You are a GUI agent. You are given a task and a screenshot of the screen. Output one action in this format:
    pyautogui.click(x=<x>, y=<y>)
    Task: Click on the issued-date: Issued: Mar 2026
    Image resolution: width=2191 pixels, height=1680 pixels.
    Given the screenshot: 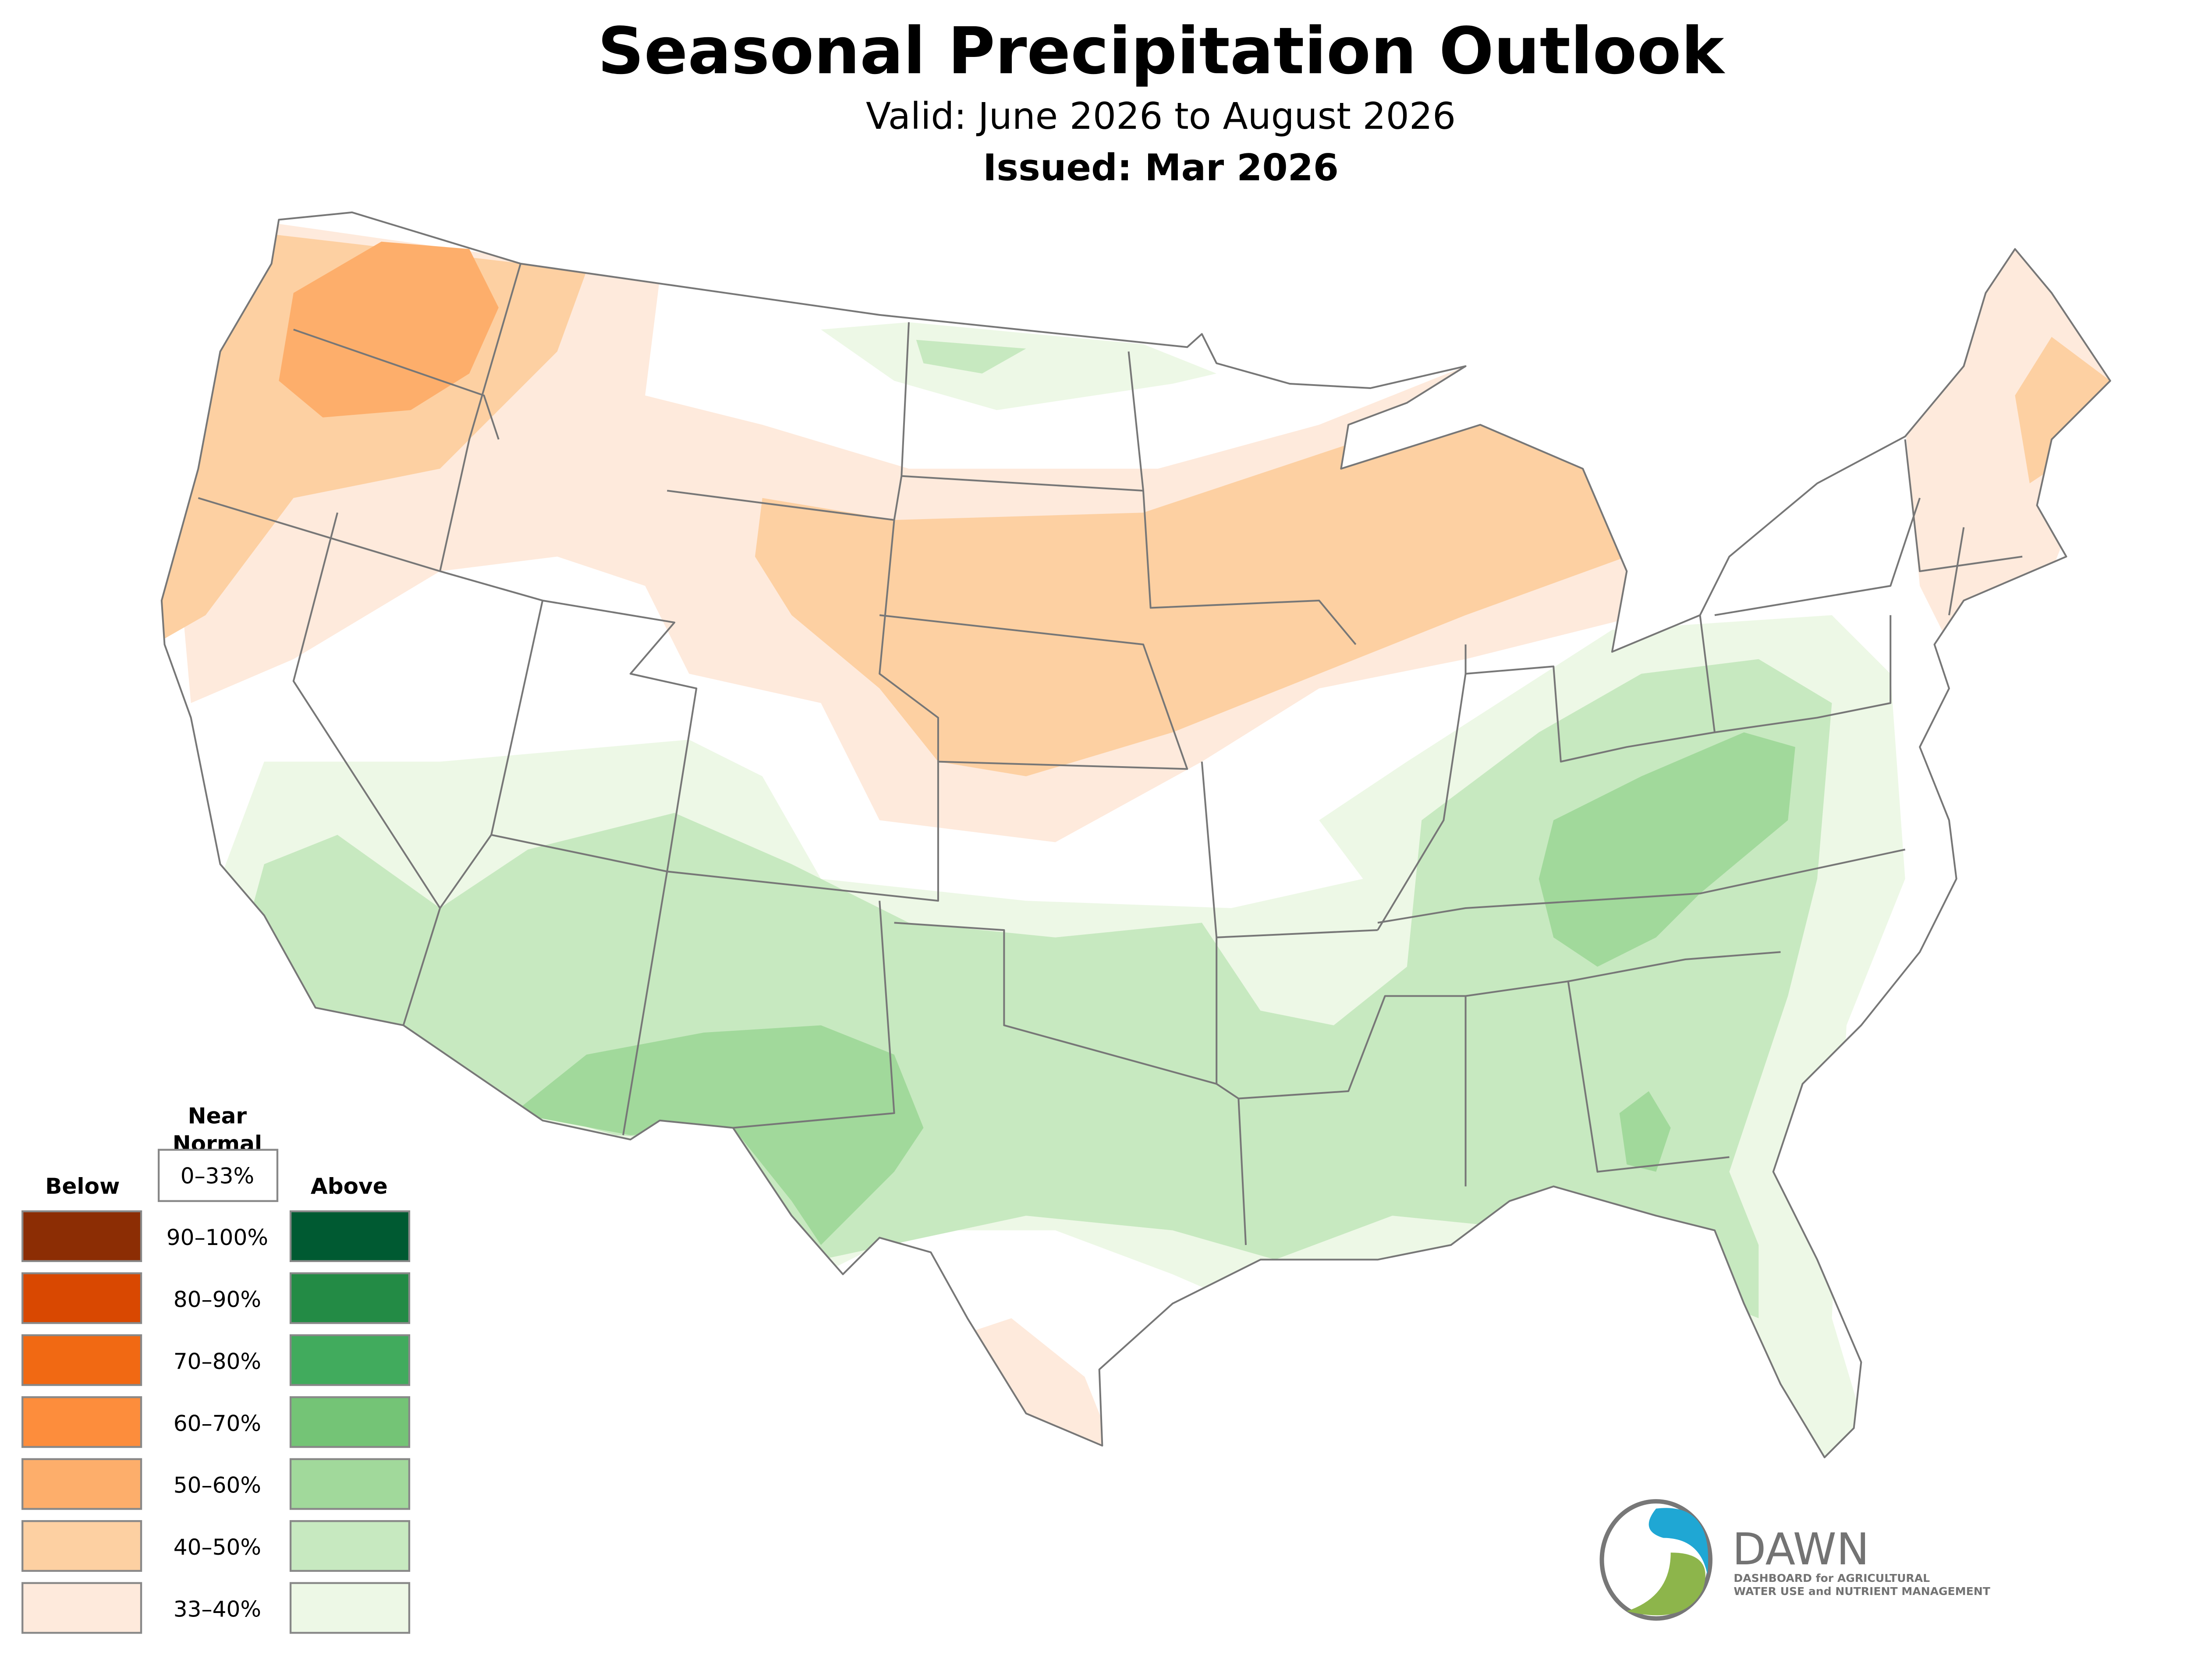 What is the action you would take?
    pyautogui.click(x=1161, y=167)
    